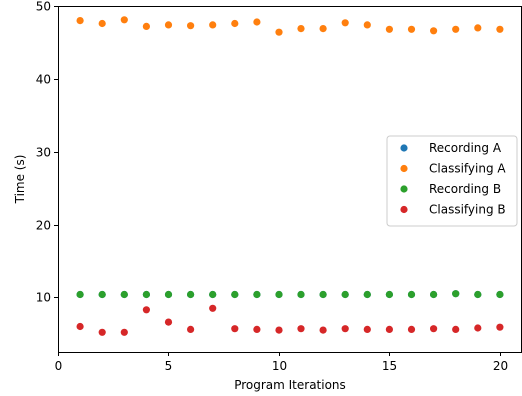 Image resolution: width=522 pixels, height=396 pixels. I want to click on legend-item: Classifying A, so click(453, 169).